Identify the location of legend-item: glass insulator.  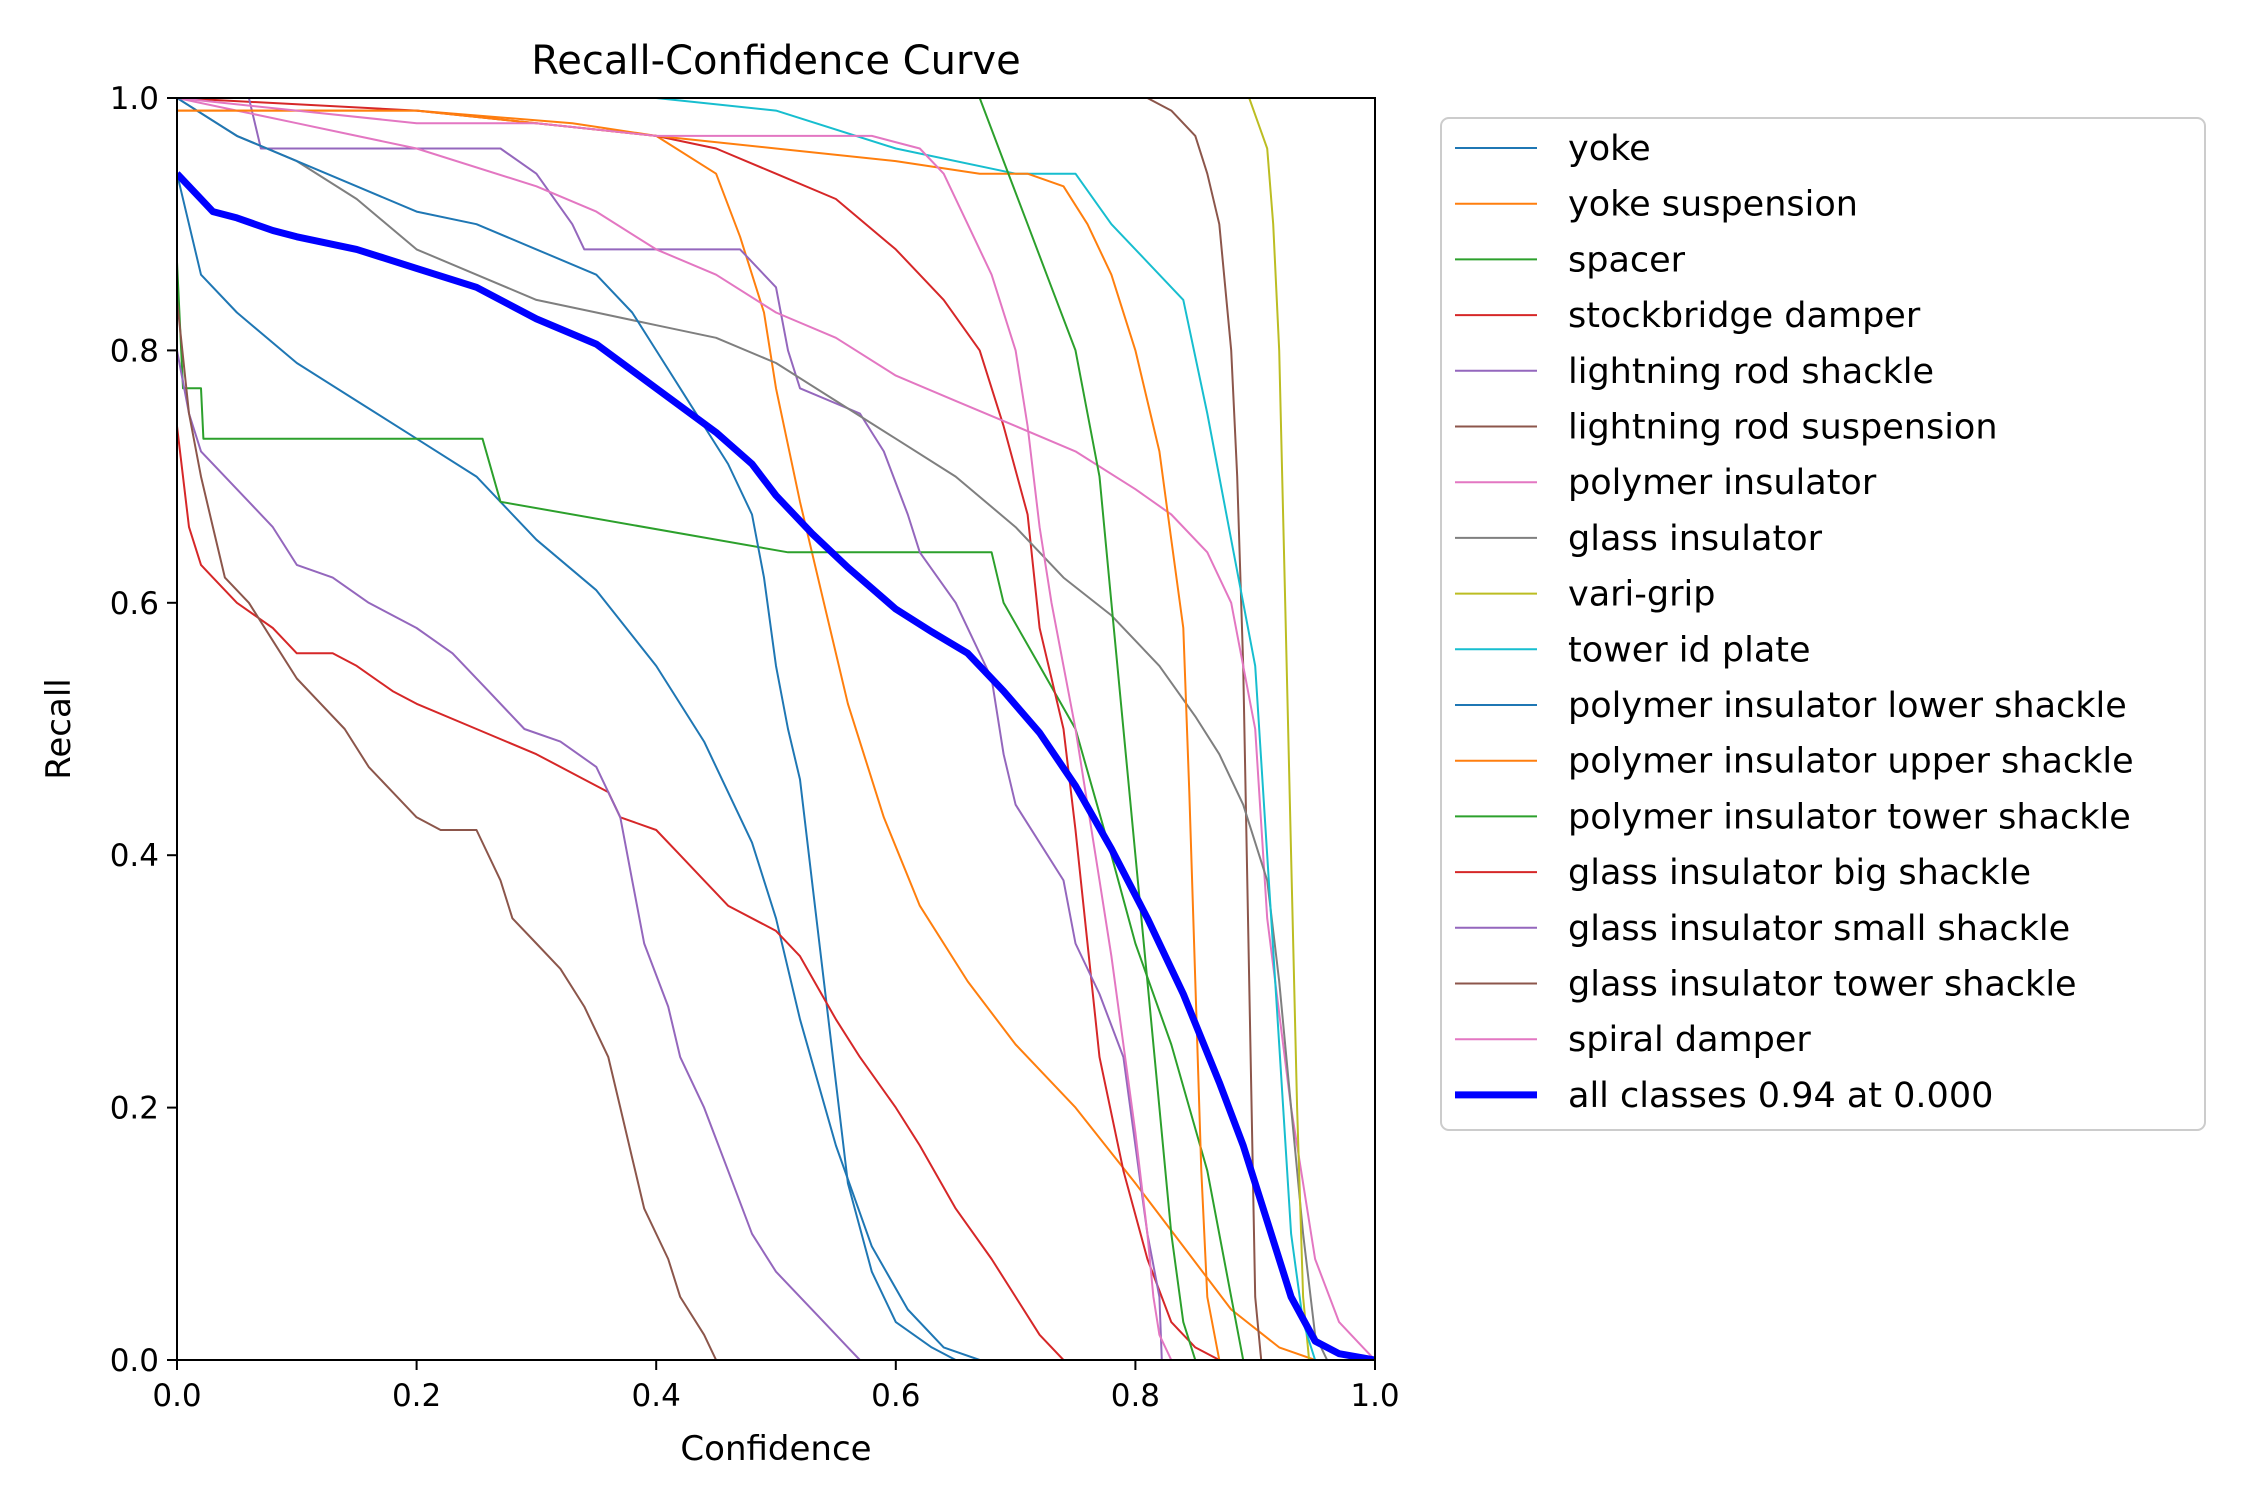
(1639, 539).